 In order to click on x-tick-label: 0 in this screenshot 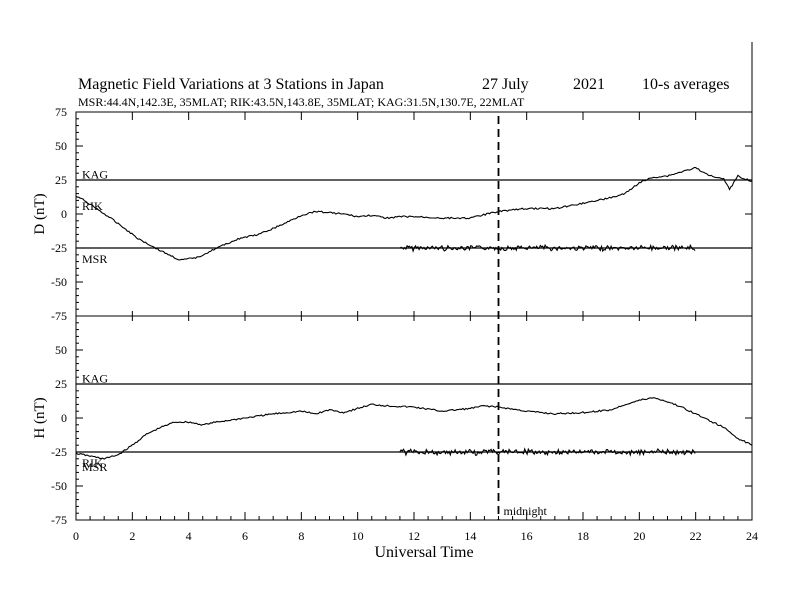, I will do `click(76, 536)`.